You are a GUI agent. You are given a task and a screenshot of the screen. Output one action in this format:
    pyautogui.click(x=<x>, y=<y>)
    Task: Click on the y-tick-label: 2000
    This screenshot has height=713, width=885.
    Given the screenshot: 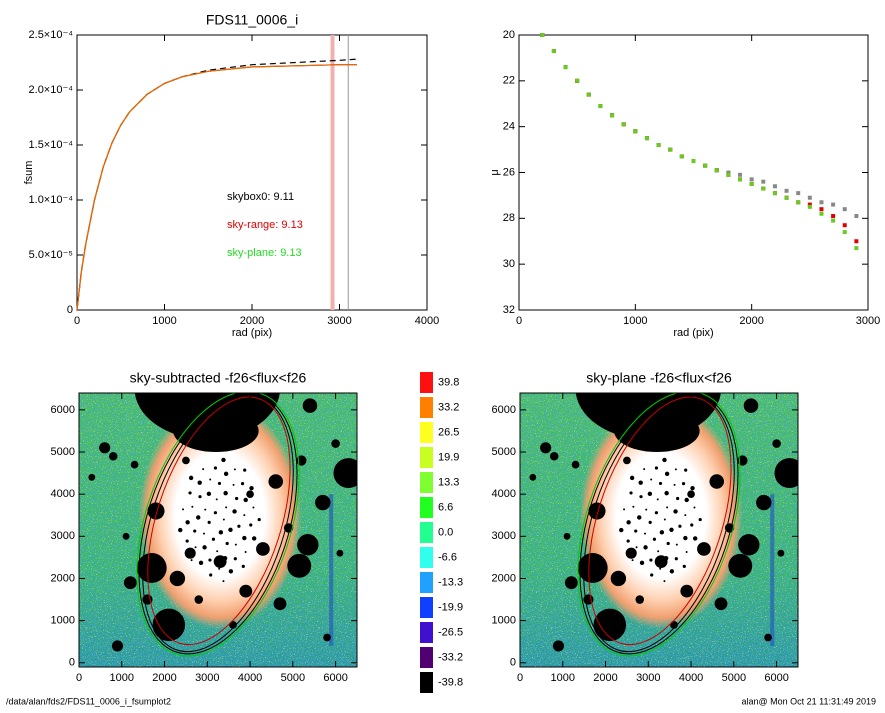 What is the action you would take?
    pyautogui.click(x=63, y=578)
    